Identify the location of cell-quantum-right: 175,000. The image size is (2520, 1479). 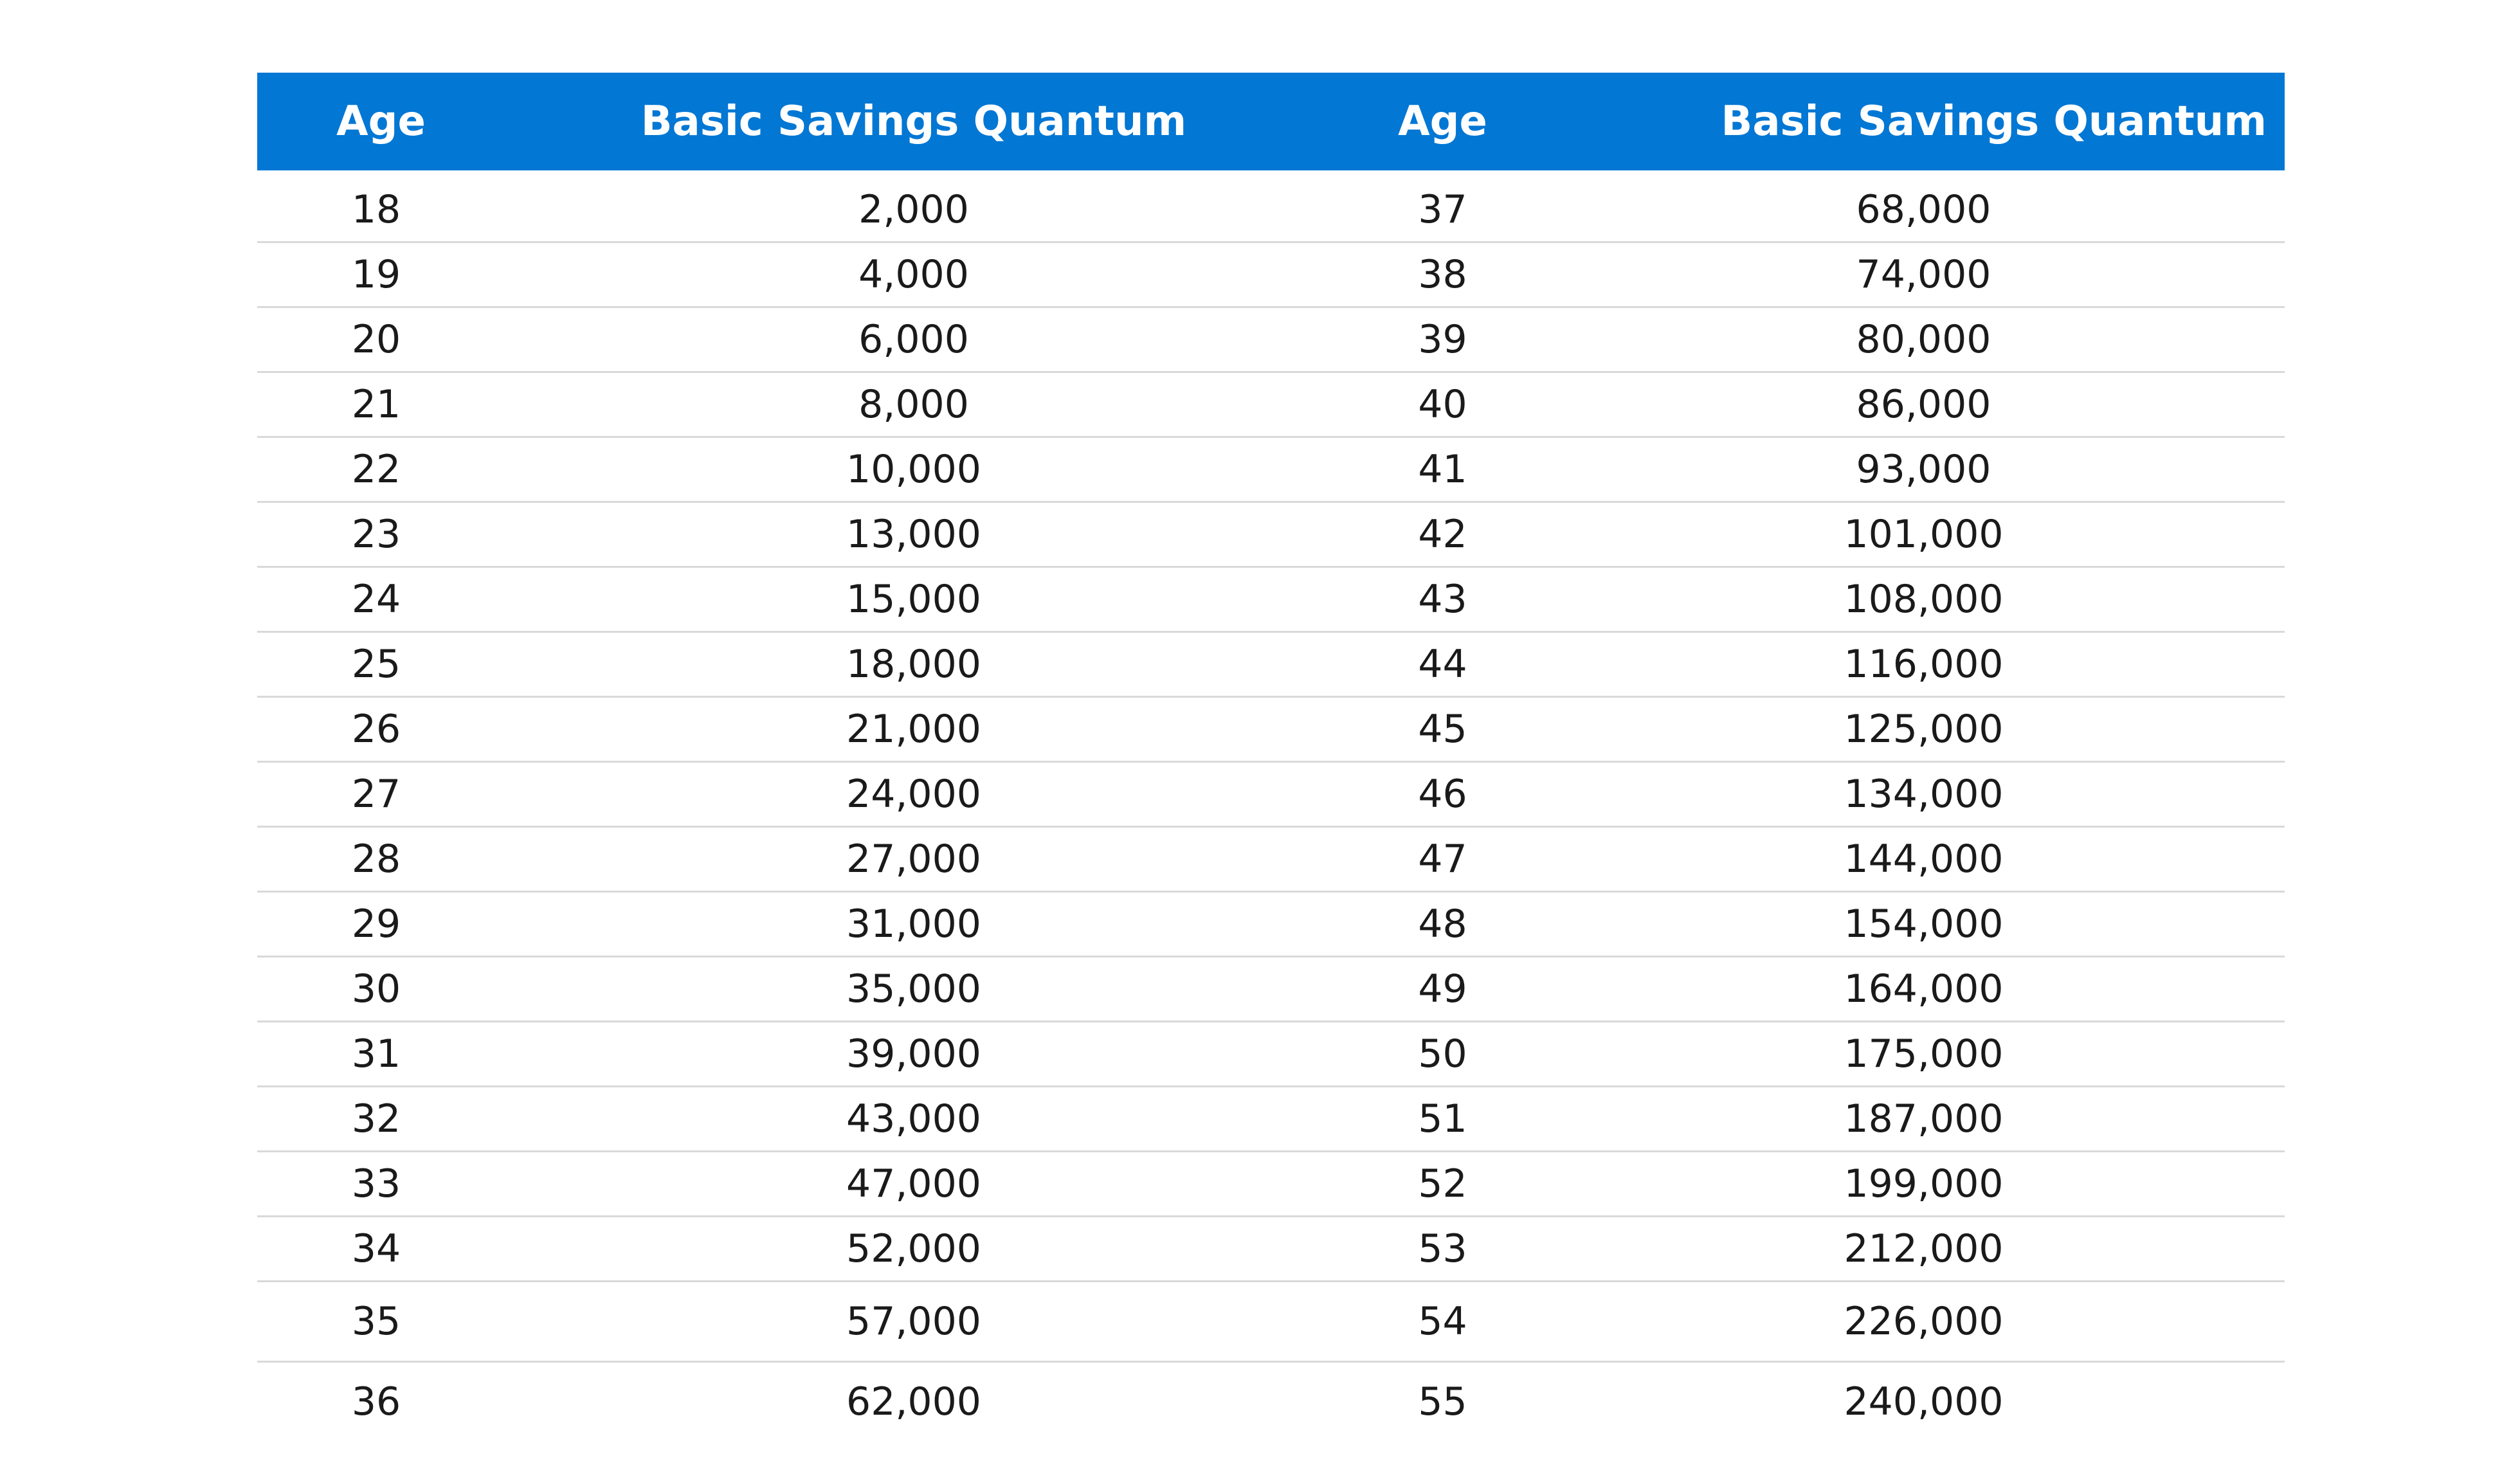
(1924, 1053).